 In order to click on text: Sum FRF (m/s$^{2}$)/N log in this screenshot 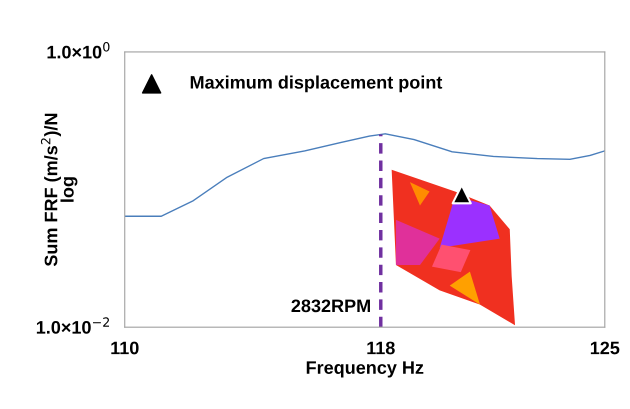, I will do `click(59, 190)`.